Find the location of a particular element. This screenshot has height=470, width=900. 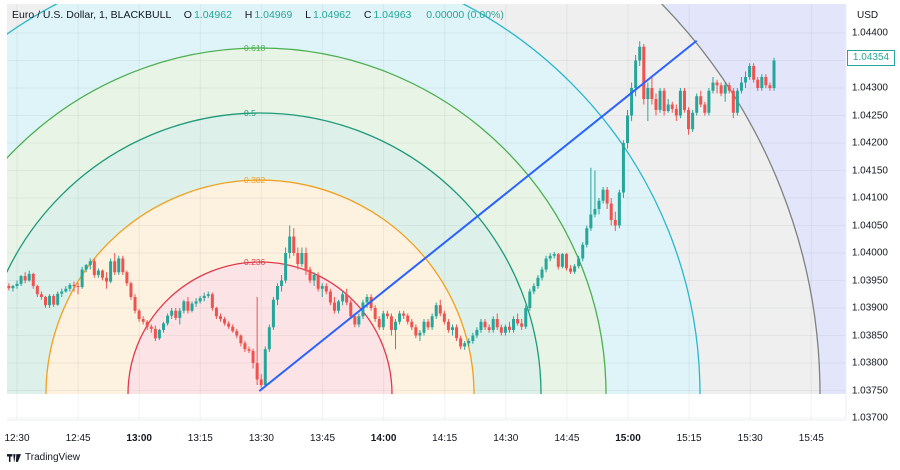

currency-unit: USD is located at coordinates (868, 15).